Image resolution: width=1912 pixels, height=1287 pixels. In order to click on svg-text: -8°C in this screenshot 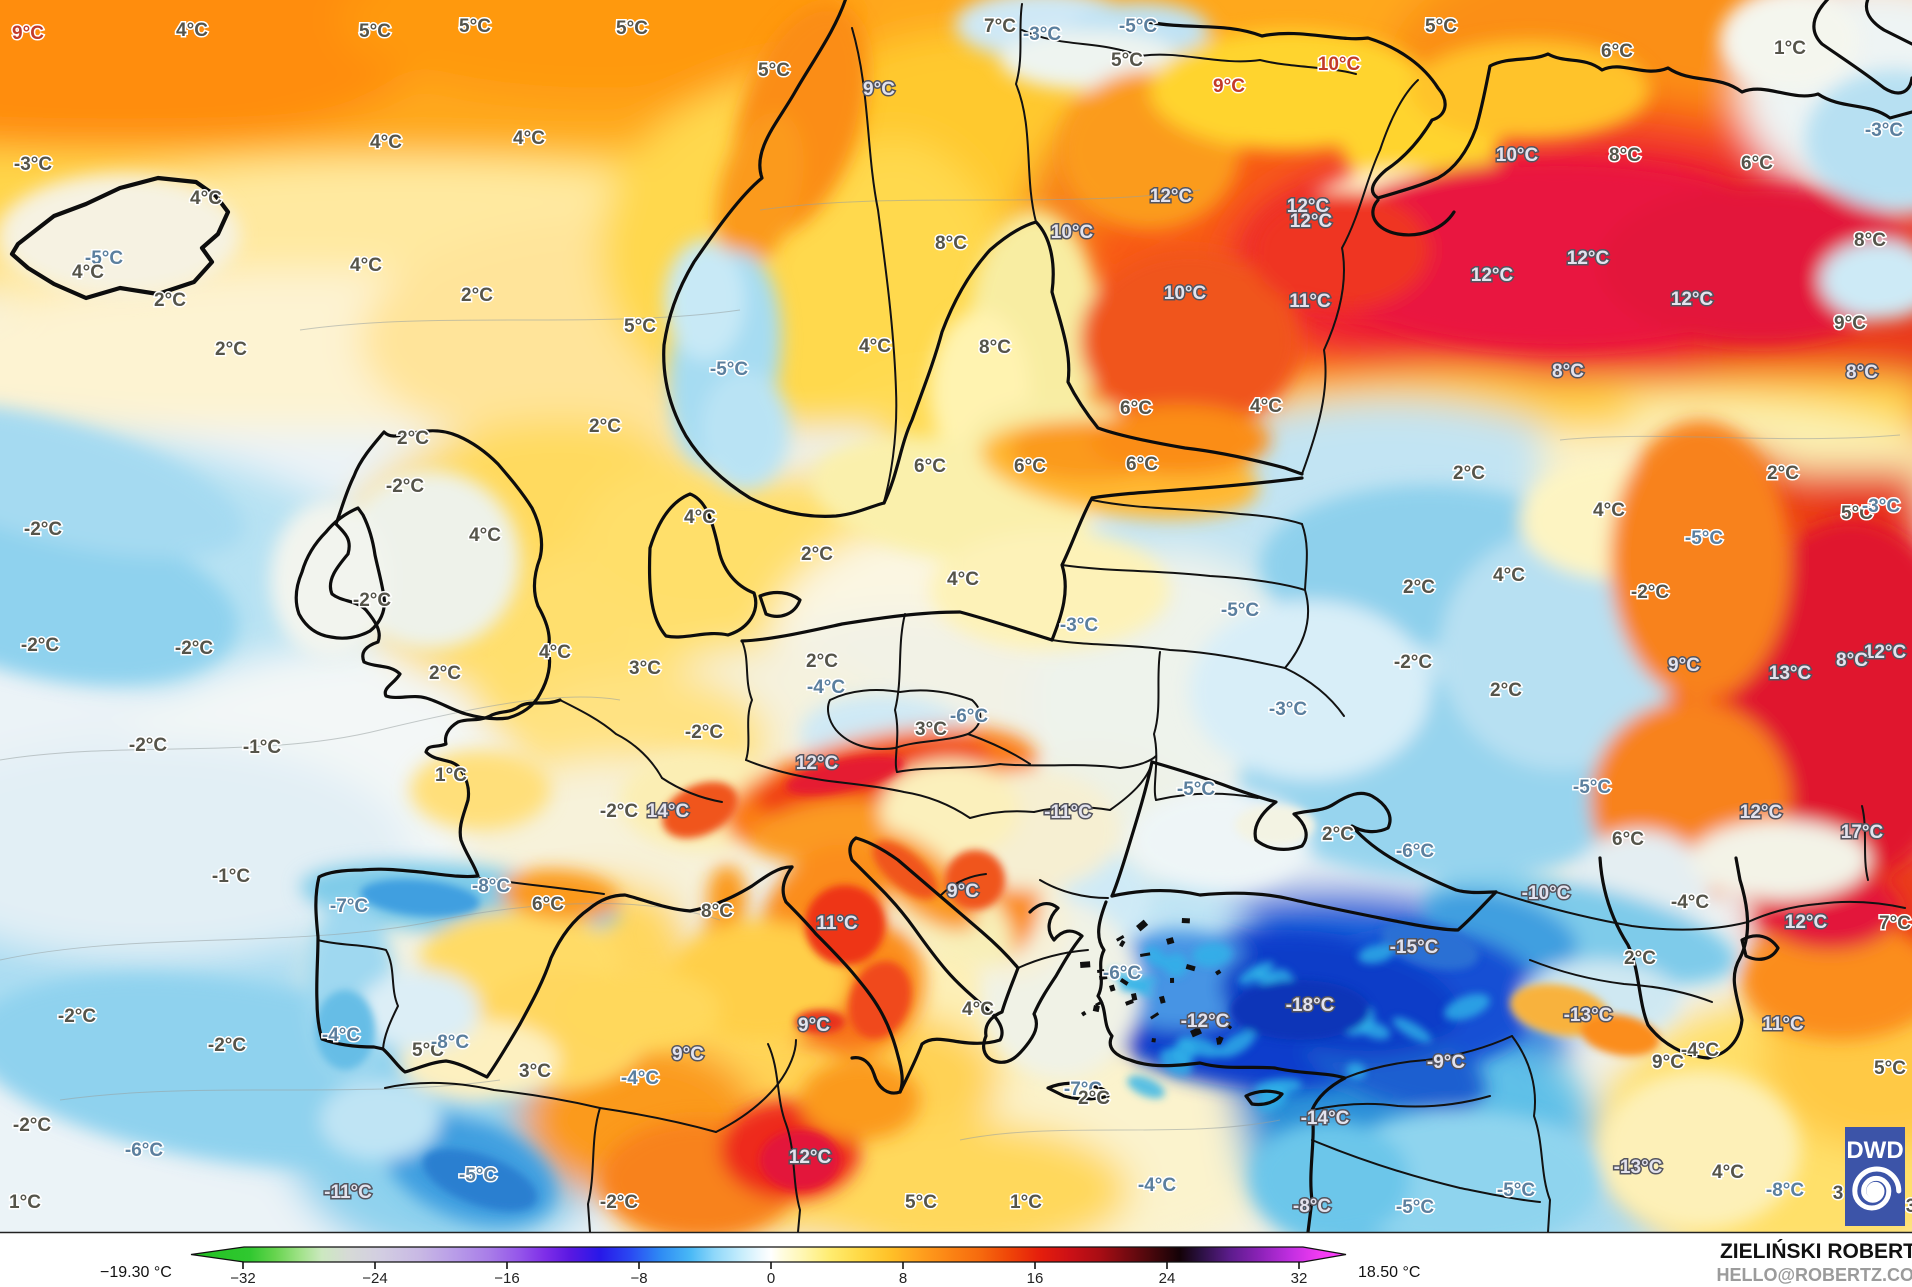, I will do `click(1312, 1206)`.